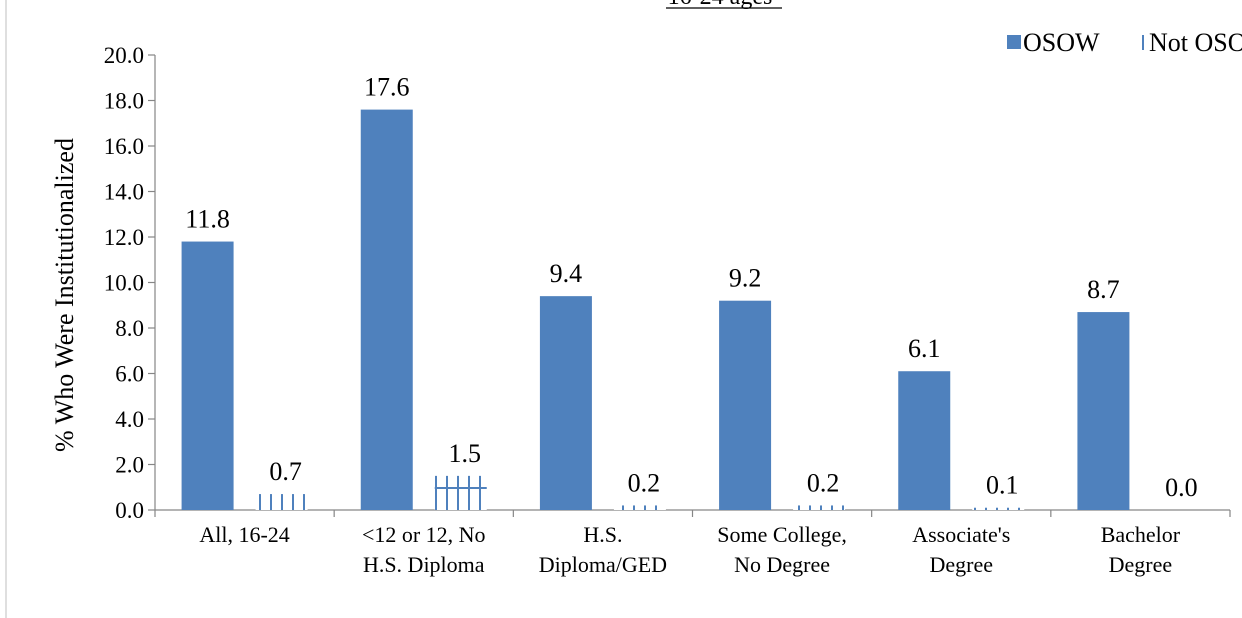 The height and width of the screenshot is (618, 1242). Describe the element at coordinates (424, 564) in the screenshot. I see `x-category-label: H.S. Diploma` at that location.